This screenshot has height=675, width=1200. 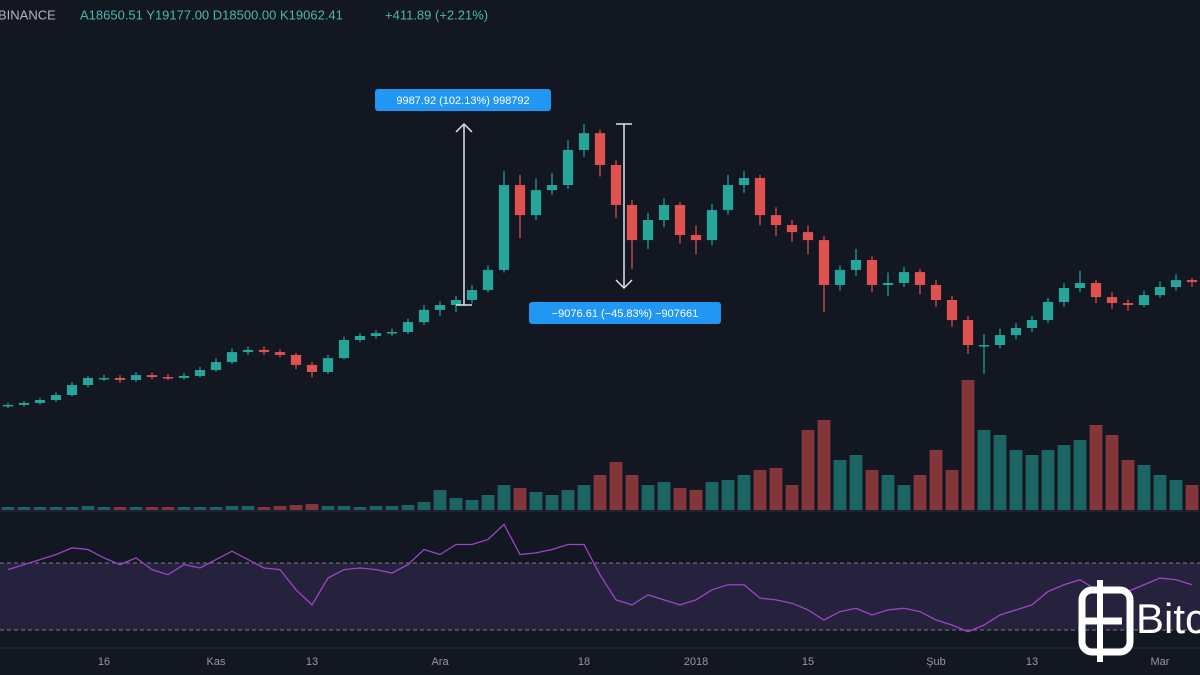 I want to click on x-tick-label: 2018, so click(x=696, y=662).